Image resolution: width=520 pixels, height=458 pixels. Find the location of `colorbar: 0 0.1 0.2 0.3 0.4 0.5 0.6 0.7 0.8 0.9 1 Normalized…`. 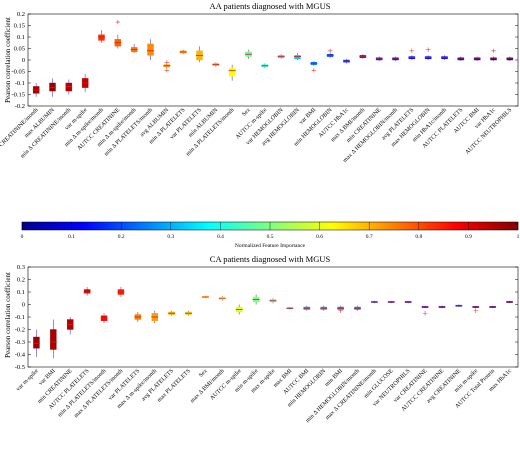

colorbar: 0 0.1 0.2 0.3 0.4 0.5 0.6 0.7 0.8 0.9 1 Normalized… is located at coordinates (270, 235).